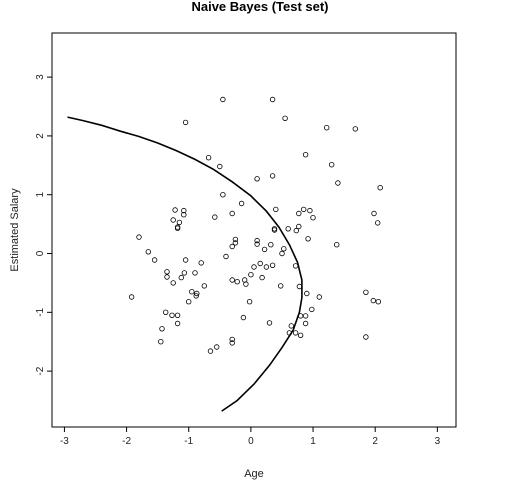  What do you see at coordinates (40, 136) in the screenshot?
I see `y-tick-label: 2` at bounding box center [40, 136].